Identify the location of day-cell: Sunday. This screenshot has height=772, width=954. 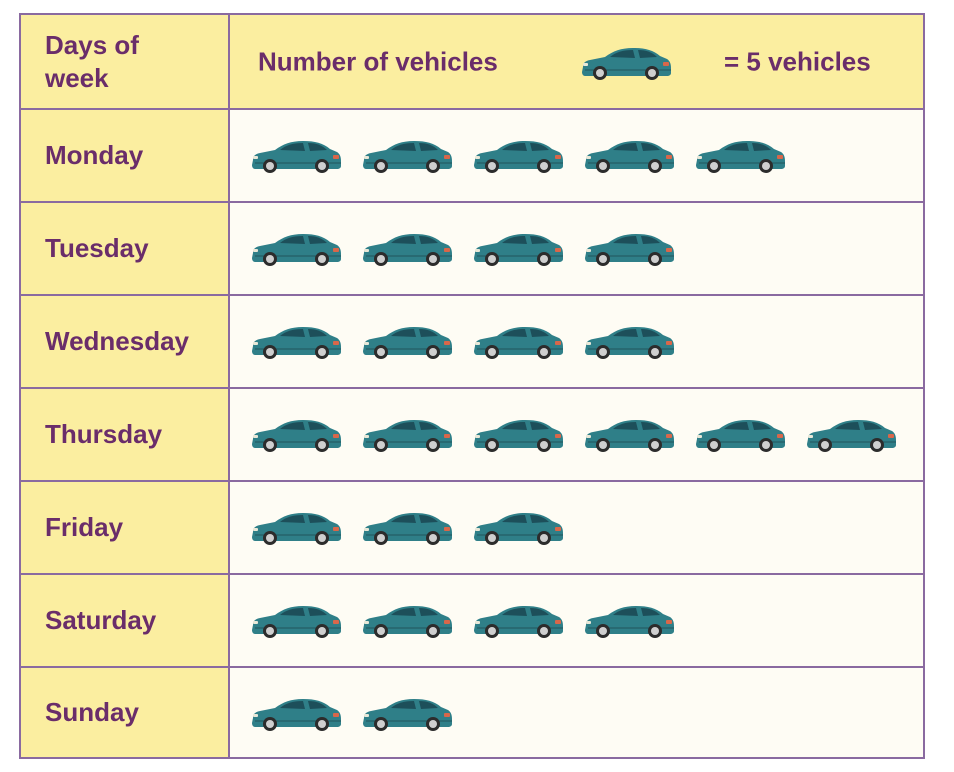
(125, 712).